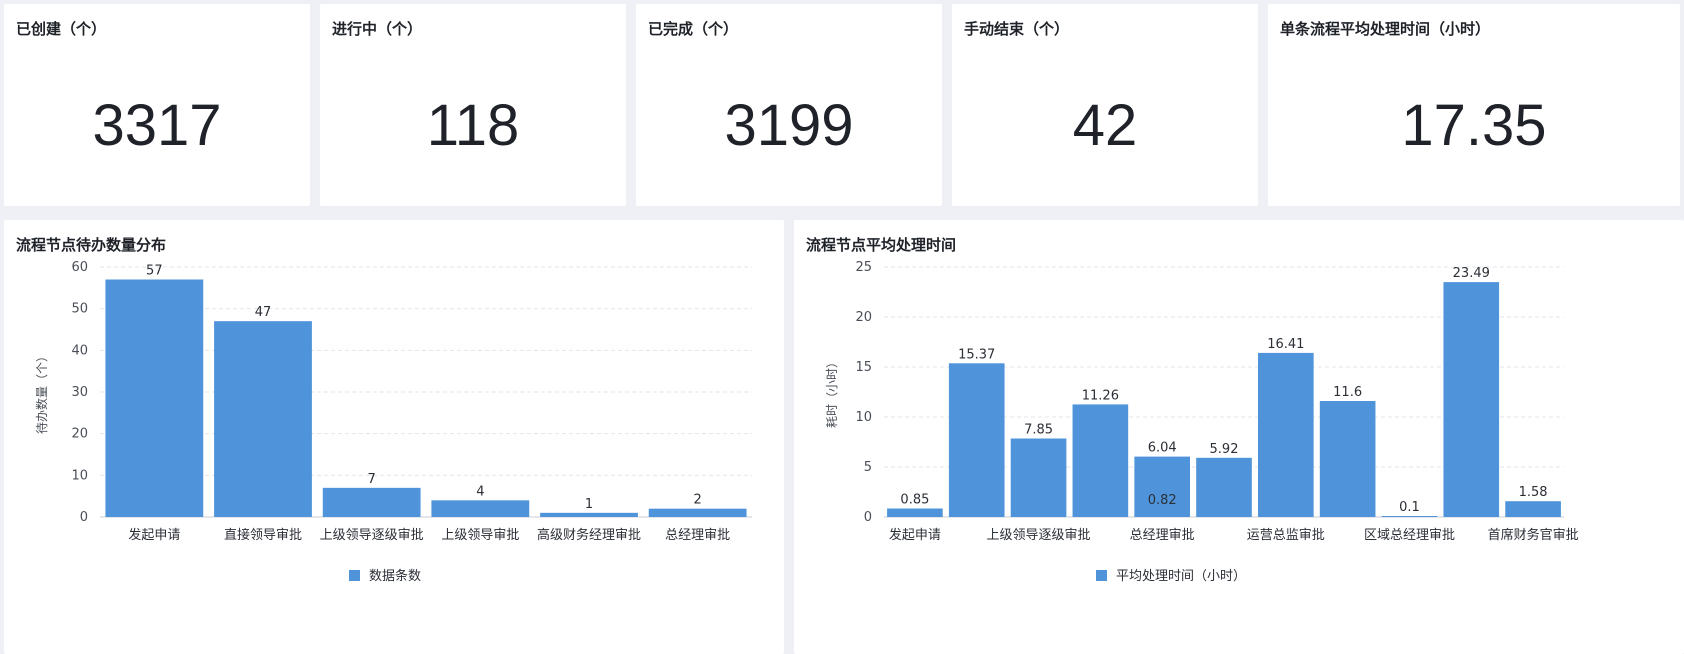 This screenshot has height=654, width=1684. I want to click on x-tick-label: 运营总监审批, so click(1286, 535).